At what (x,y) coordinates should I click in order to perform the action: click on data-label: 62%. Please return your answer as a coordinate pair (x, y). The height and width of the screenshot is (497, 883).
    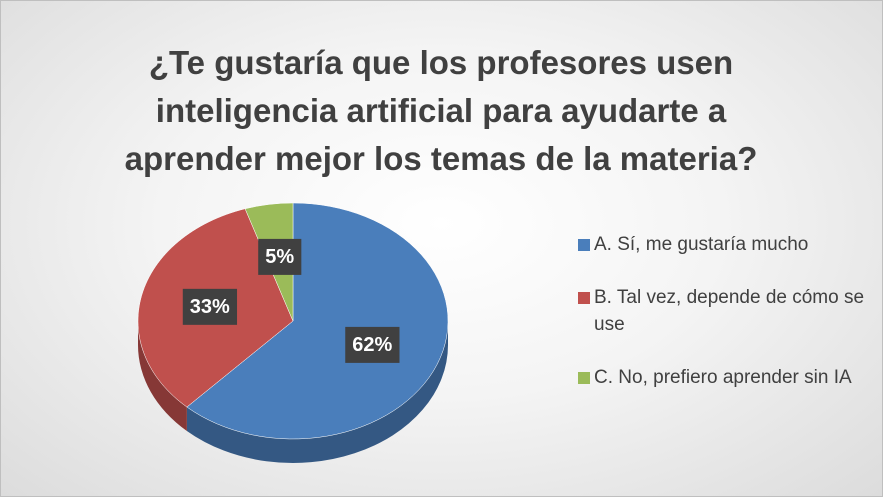
    Looking at the image, I should click on (372, 344).